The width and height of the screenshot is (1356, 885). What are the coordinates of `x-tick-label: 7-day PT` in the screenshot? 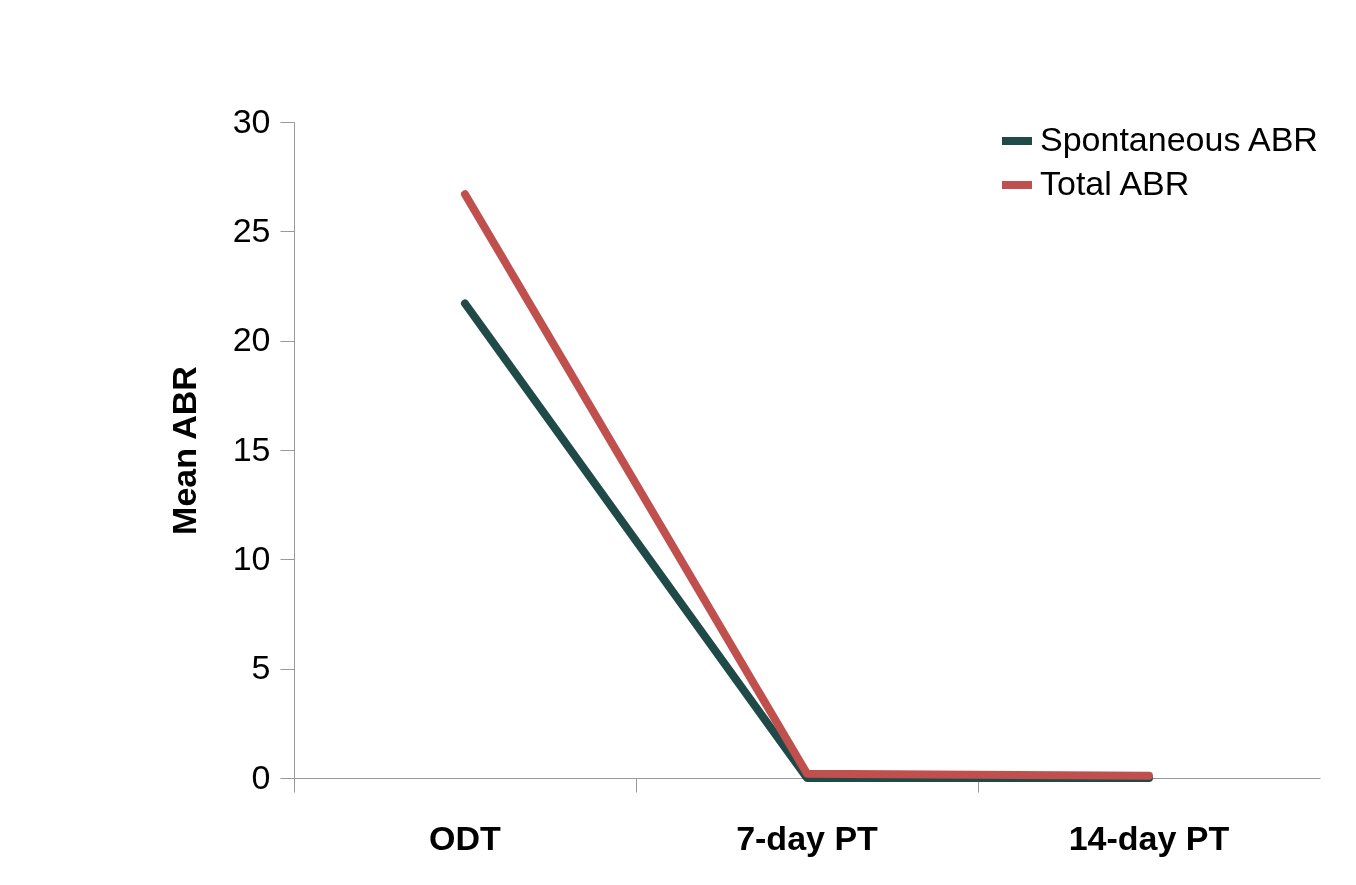 It's located at (807, 837).